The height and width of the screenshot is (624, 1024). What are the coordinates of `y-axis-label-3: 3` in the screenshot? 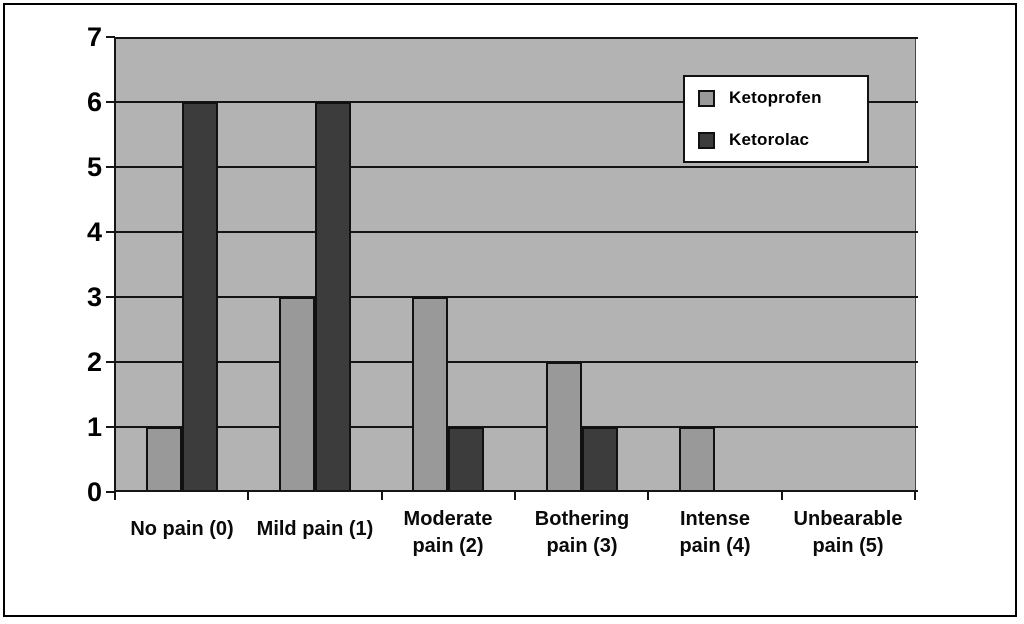 It's located at (94, 297).